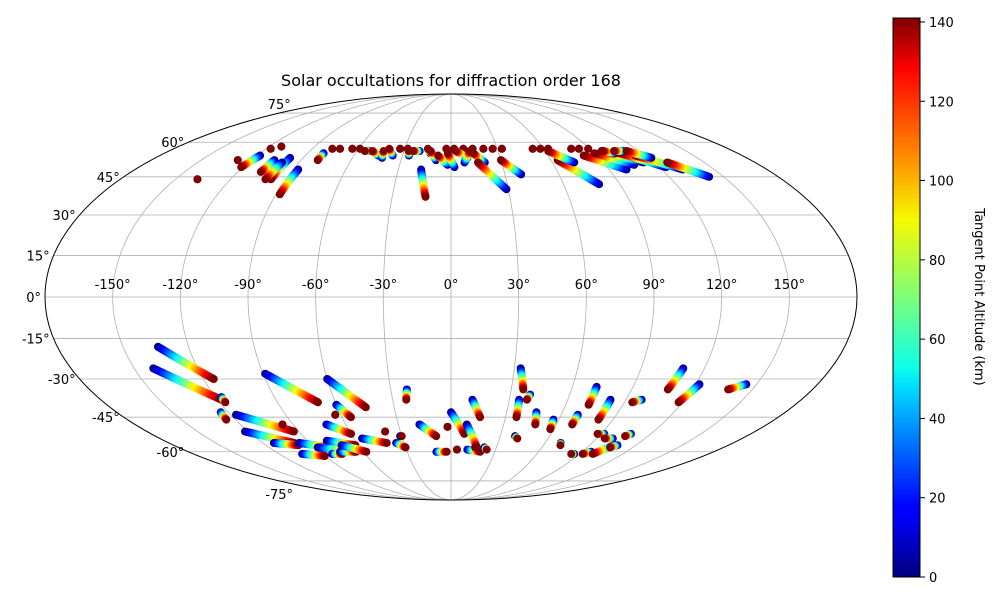  I want to click on latitude-tick-label: 45°, so click(108, 178).